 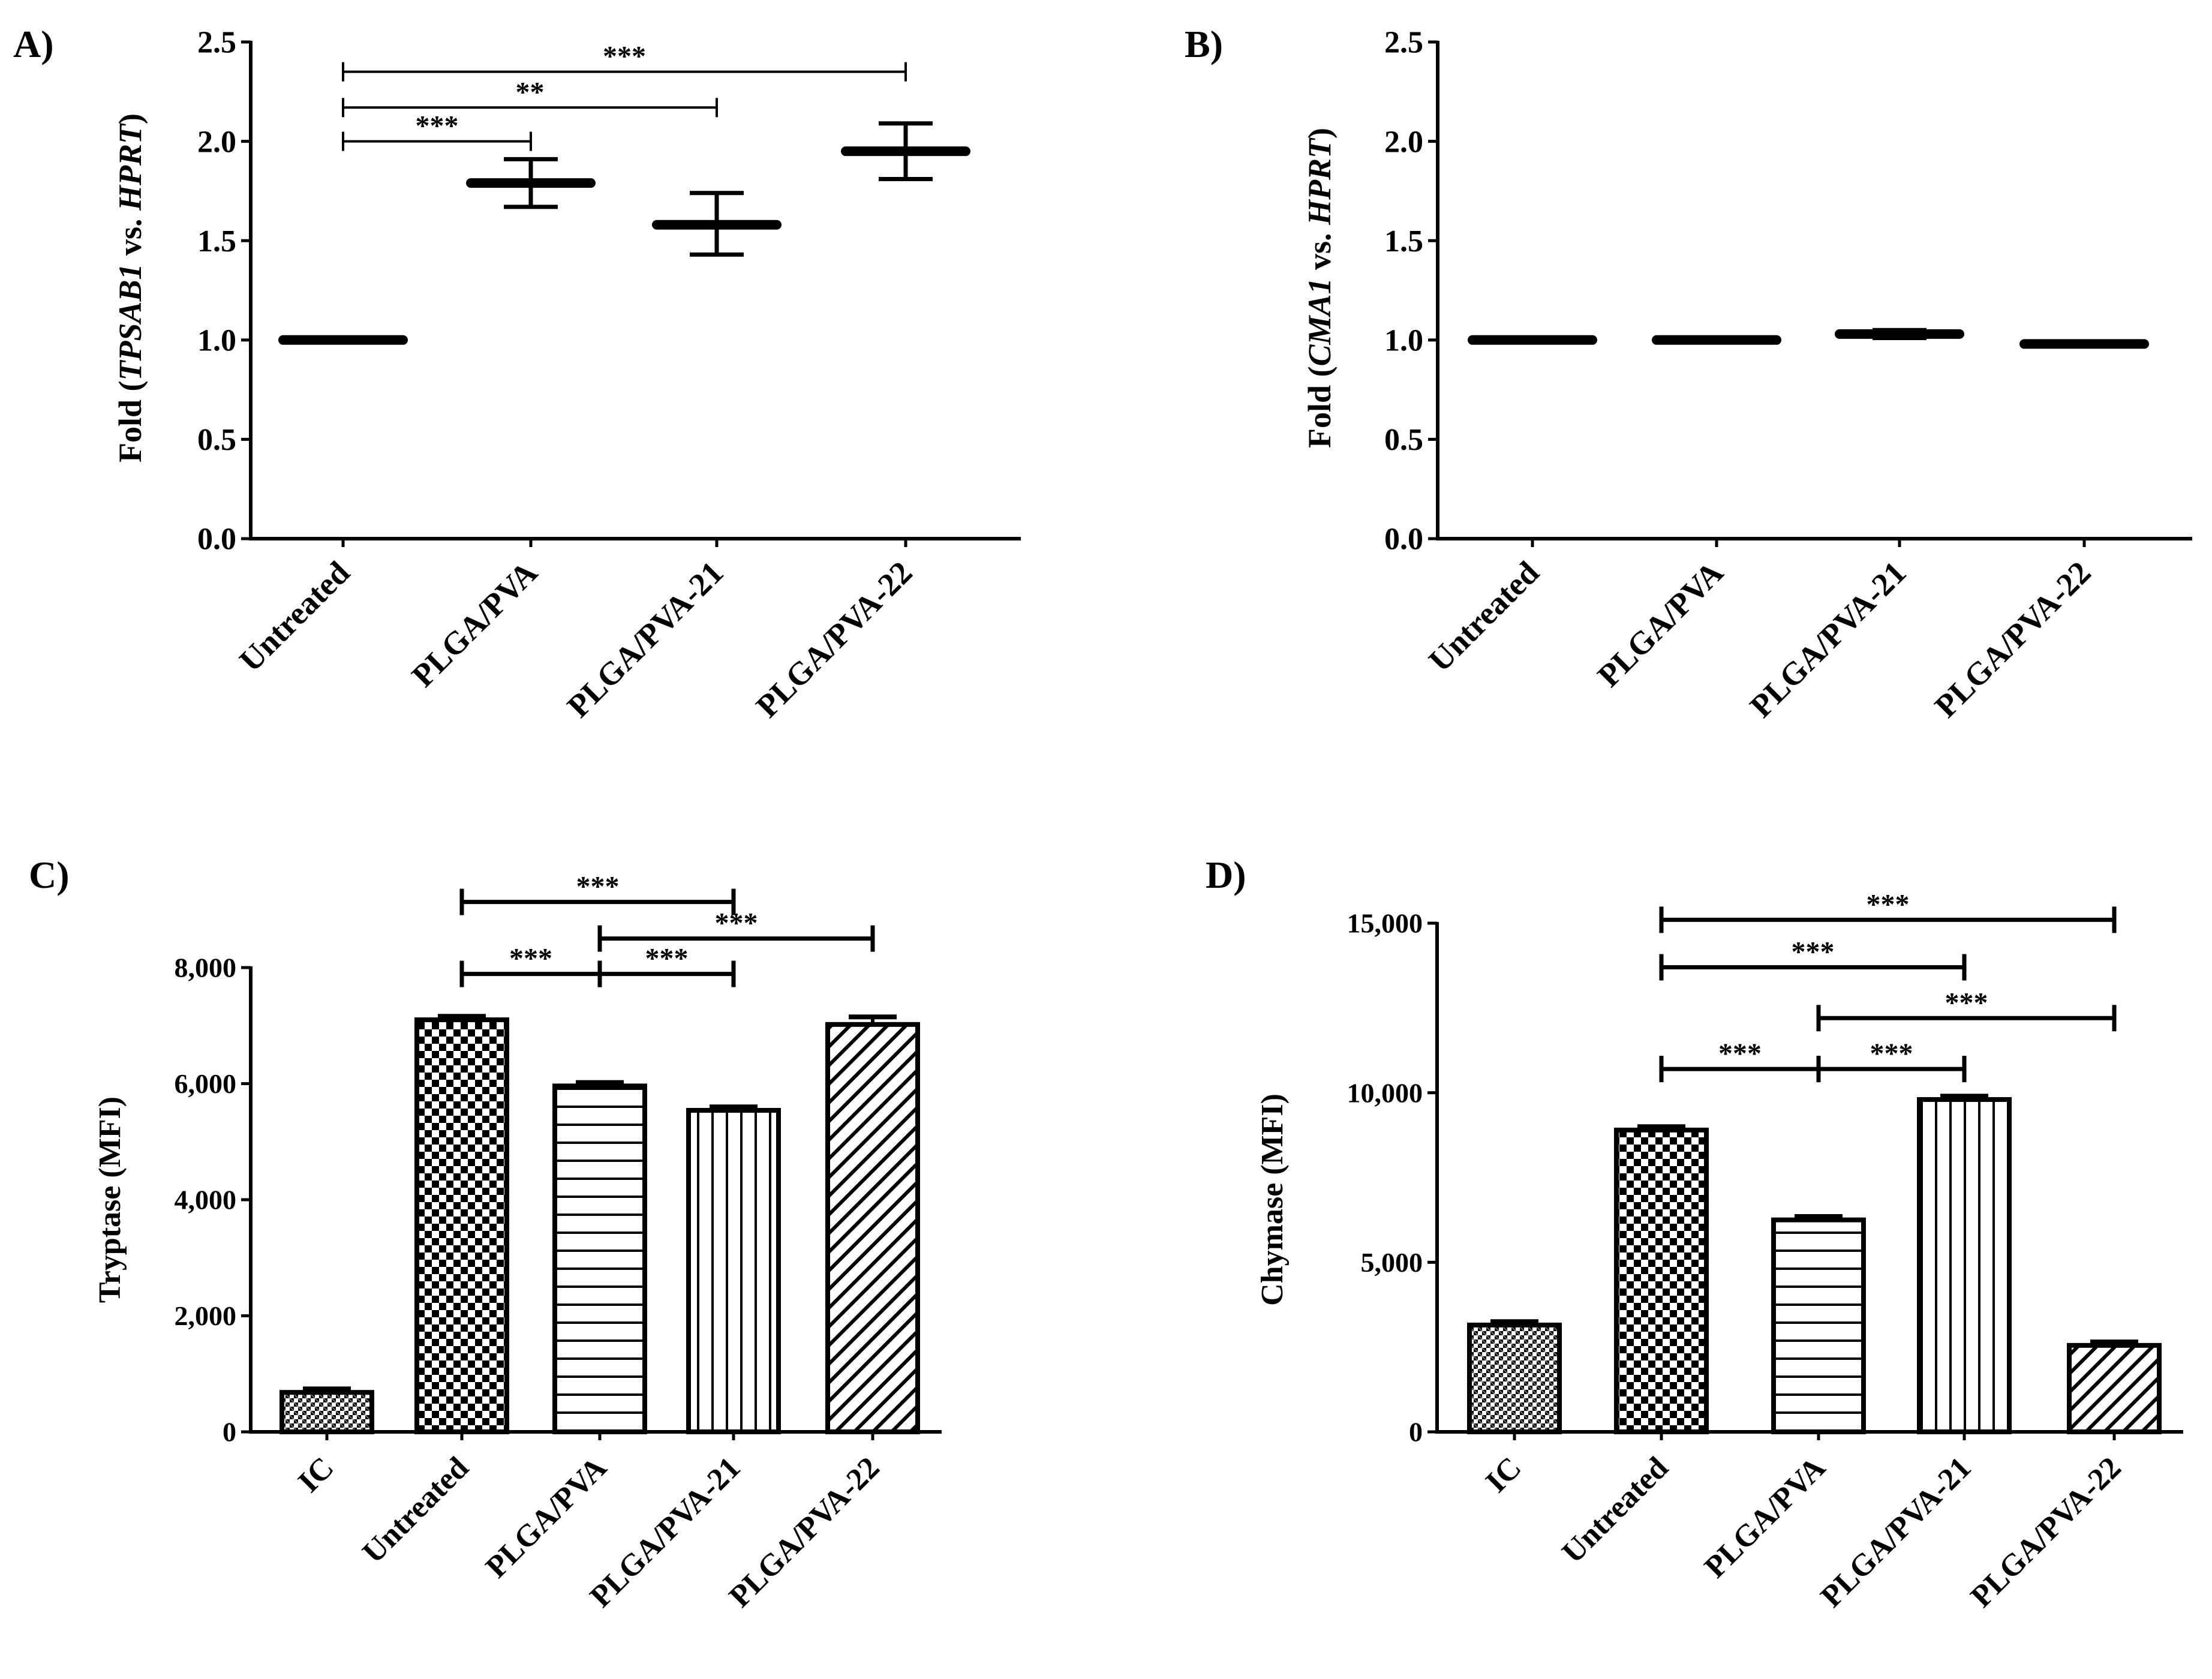 I want to click on panel-d-category-label: PLGA/PVA-22, so click(x=2046, y=1532).